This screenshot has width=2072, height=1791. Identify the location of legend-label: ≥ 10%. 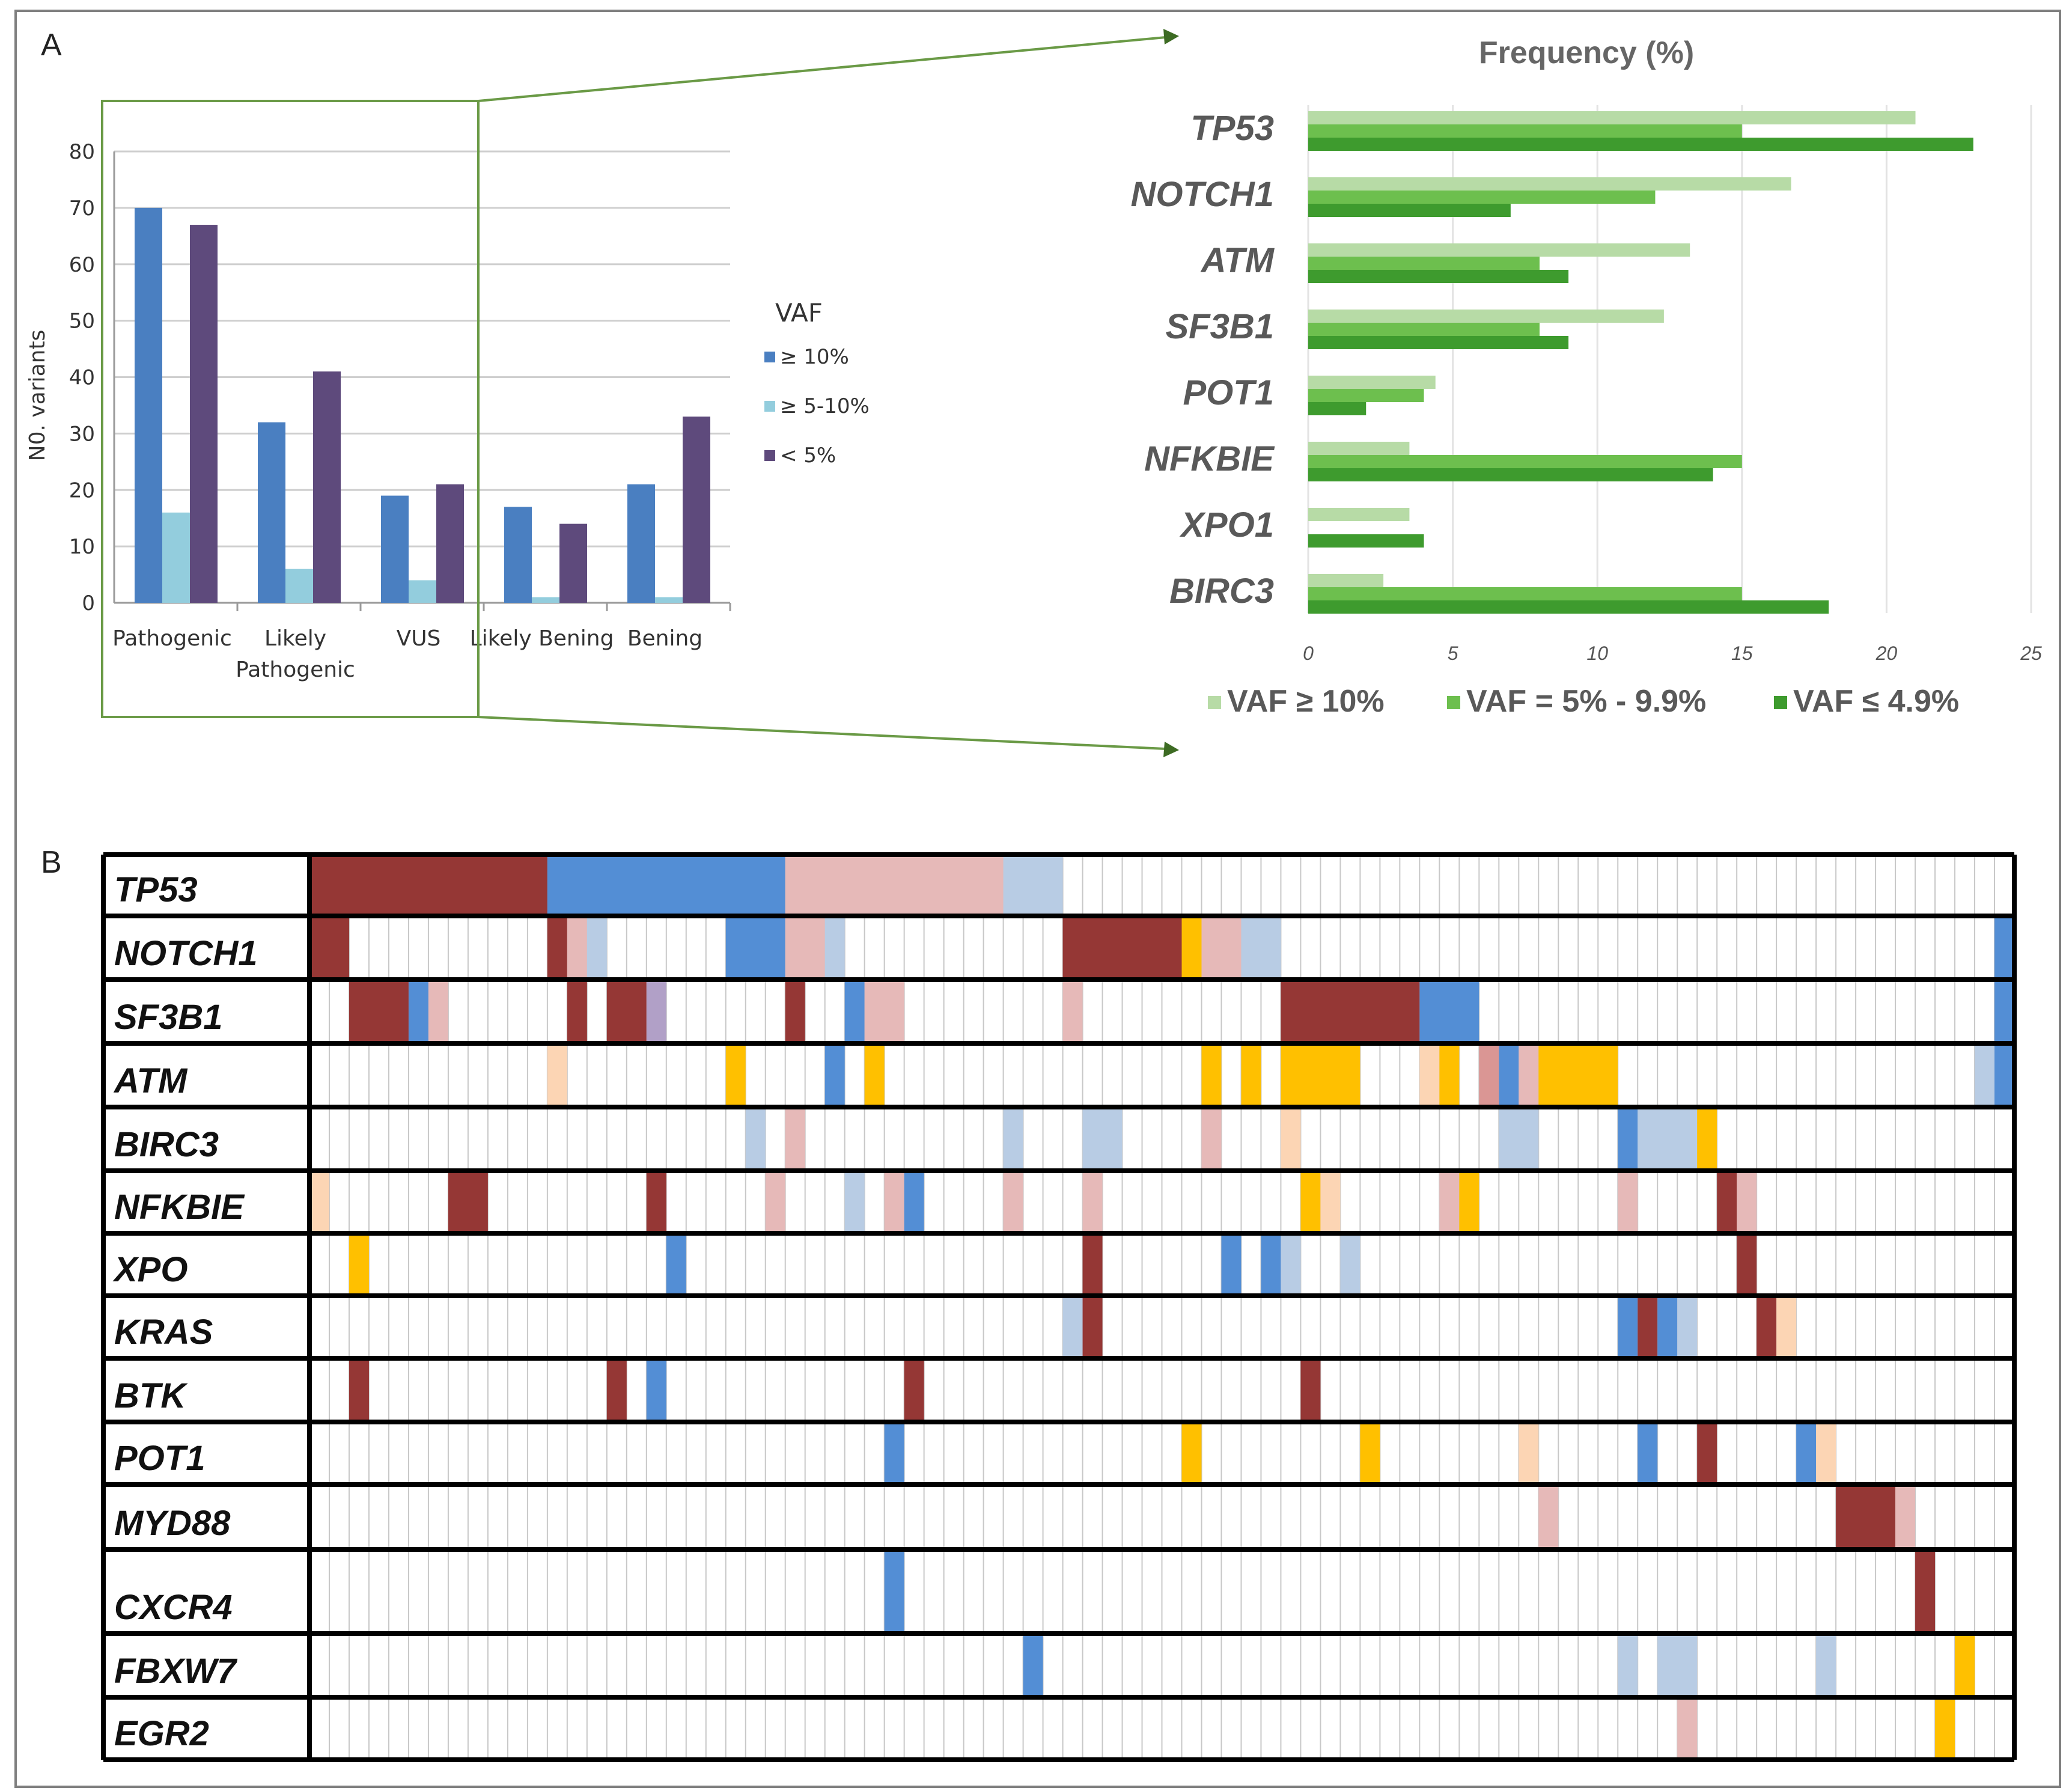
(814, 357).